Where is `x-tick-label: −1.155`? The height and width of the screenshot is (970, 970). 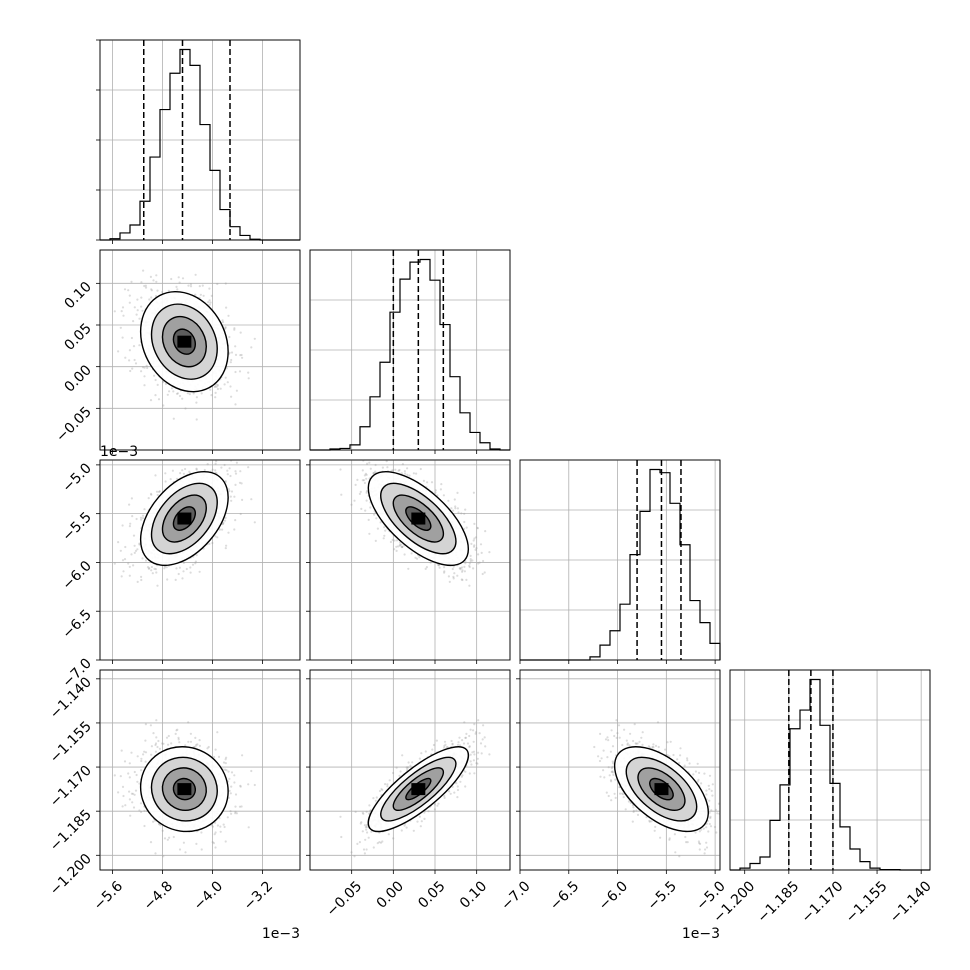 x-tick-label: −1.155 is located at coordinates (867, 902).